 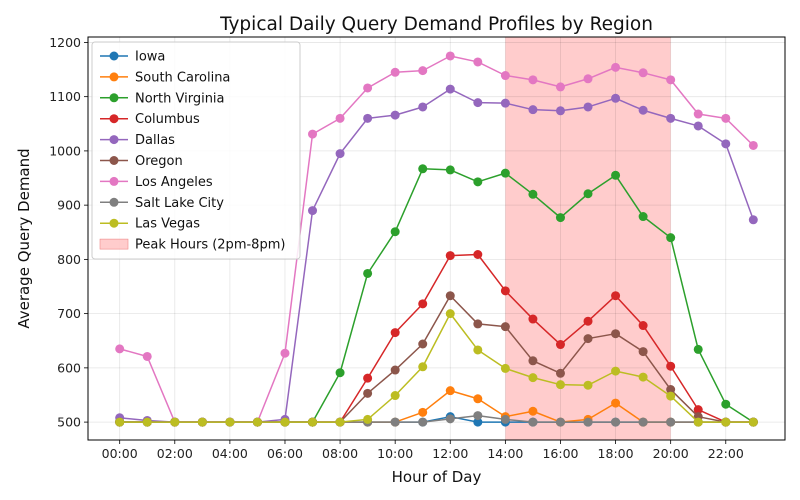 What do you see at coordinates (167, 119) in the screenshot?
I see `legend-label: Columbus` at bounding box center [167, 119].